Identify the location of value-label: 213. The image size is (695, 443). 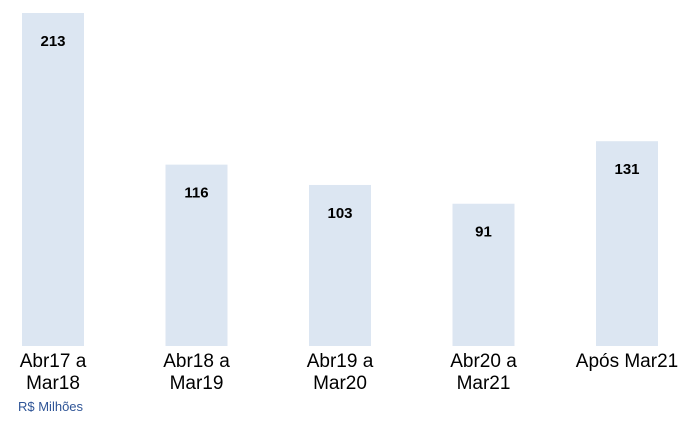
(52, 41).